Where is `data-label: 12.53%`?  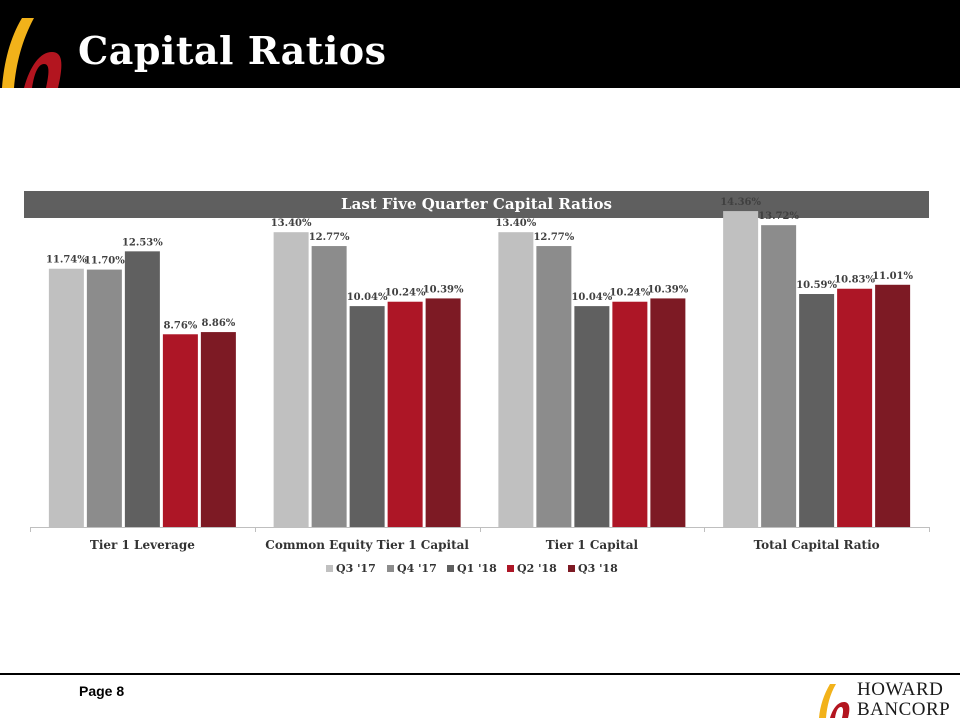 data-label: 12.53% is located at coordinates (142, 242).